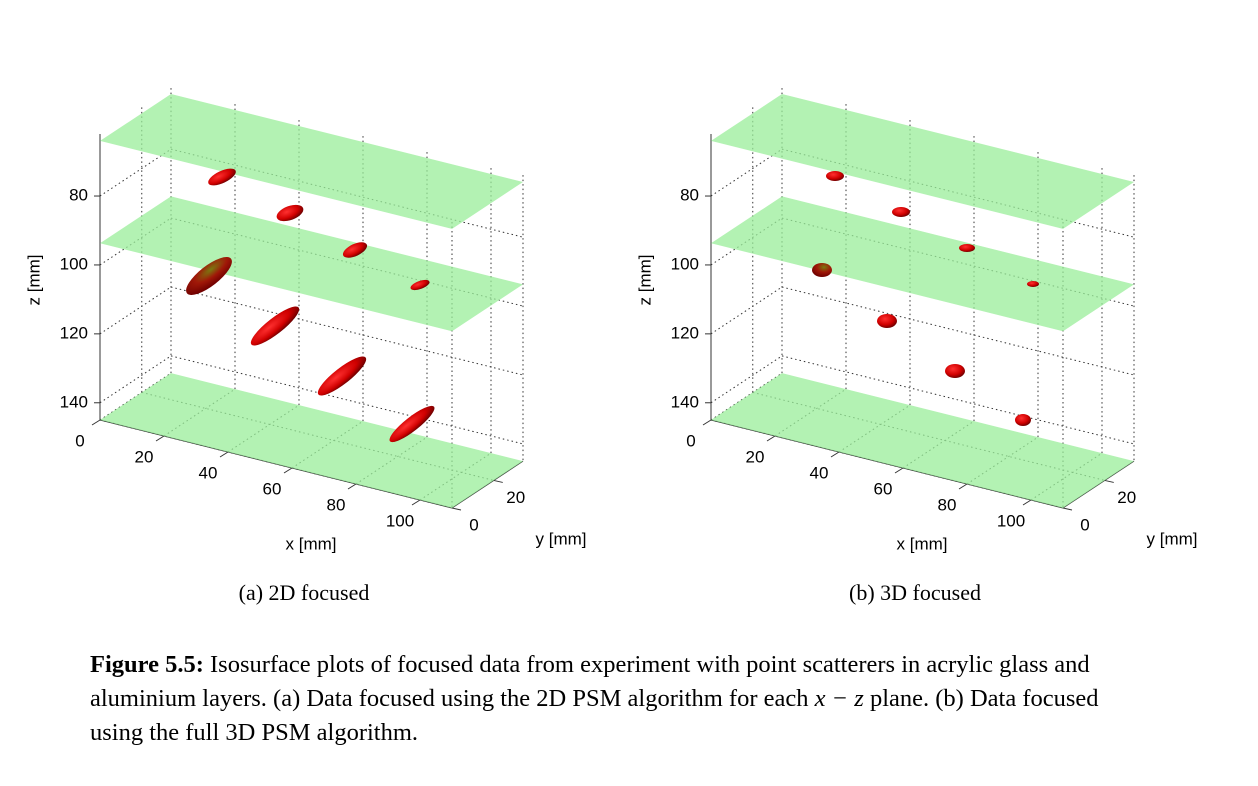  What do you see at coordinates (915, 592) in the screenshot?
I see `subcaption: (b) 3D focused` at bounding box center [915, 592].